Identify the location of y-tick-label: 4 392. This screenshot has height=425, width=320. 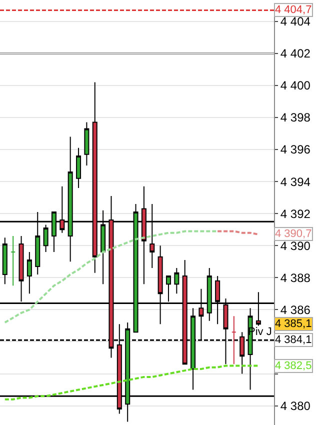
(295, 213).